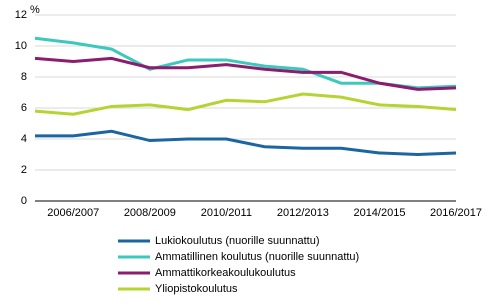 The image size is (491, 307). What do you see at coordinates (196, 289) in the screenshot?
I see `legend-label: Yliopistokoulutus` at bounding box center [196, 289].